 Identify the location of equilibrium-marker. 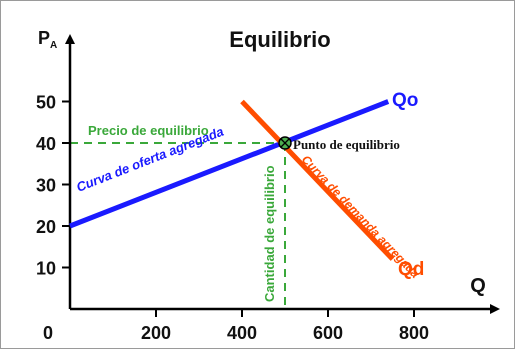
(285, 143).